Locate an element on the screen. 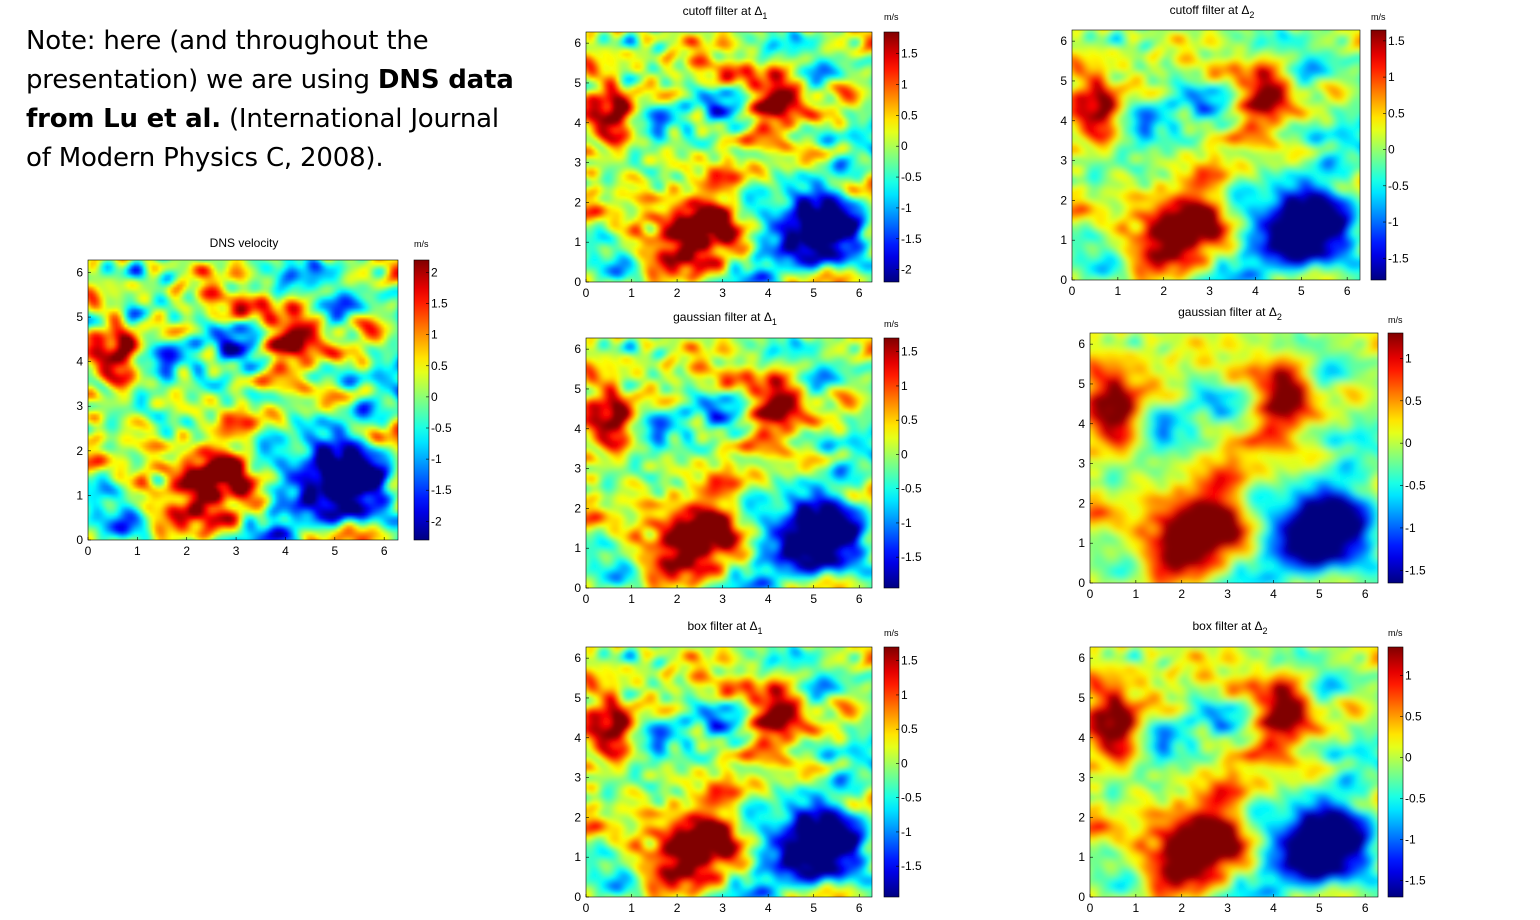  chart-title: cutoff filter at Δ1 is located at coordinates (725, 12).